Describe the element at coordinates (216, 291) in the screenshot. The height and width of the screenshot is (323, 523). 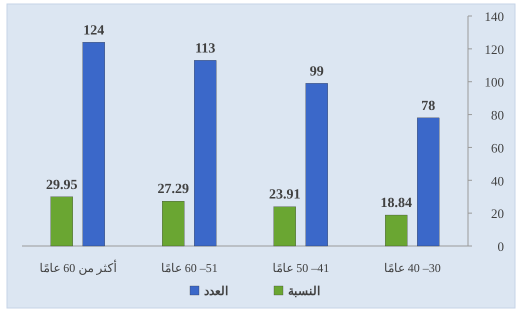
I see `legend-label: العدد` at that location.